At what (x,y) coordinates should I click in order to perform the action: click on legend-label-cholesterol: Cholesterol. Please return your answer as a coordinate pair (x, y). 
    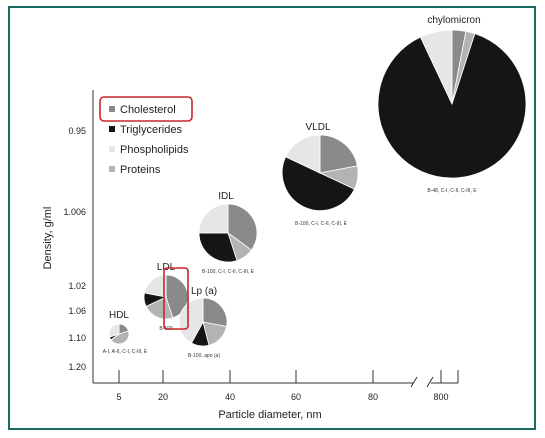
    Looking at the image, I should click on (148, 110).